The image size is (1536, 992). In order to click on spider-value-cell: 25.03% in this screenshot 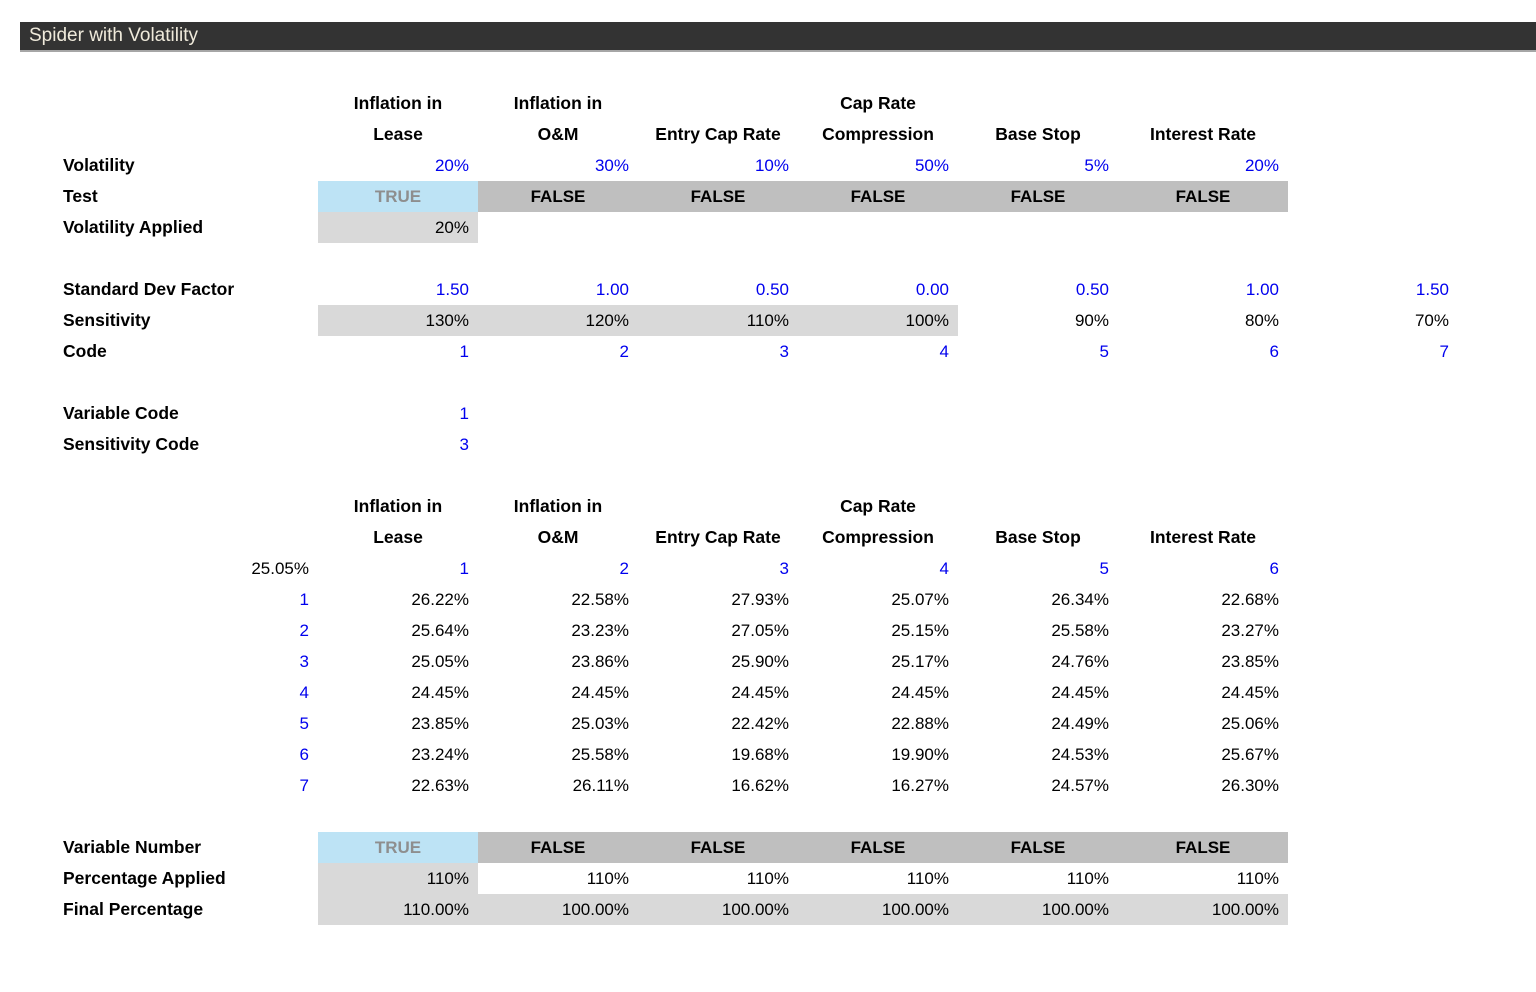, I will do `click(600, 723)`.